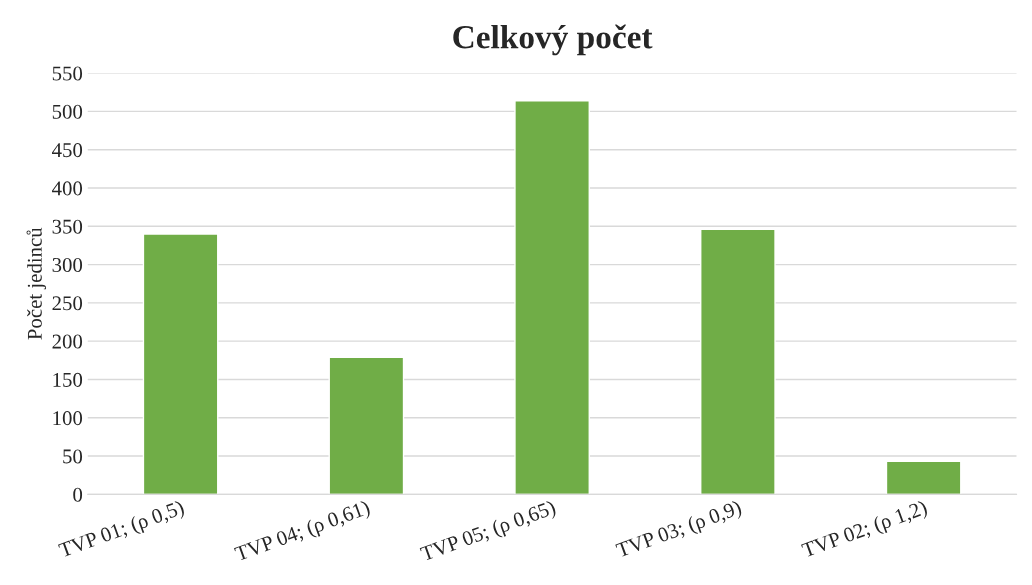 Image resolution: width=1032 pixels, height=585 pixels. Describe the element at coordinates (78, 494) in the screenshot. I see `y-tick-label: 0` at that location.